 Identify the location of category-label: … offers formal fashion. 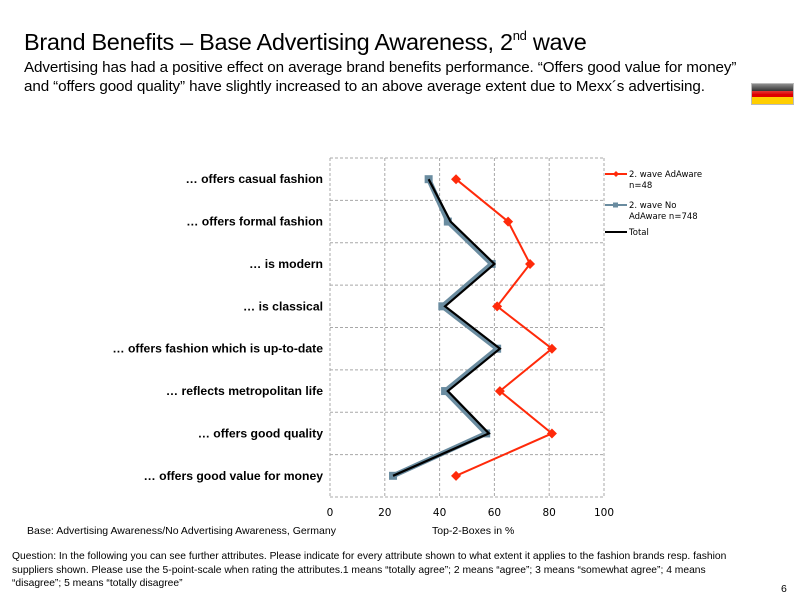
(254, 222).